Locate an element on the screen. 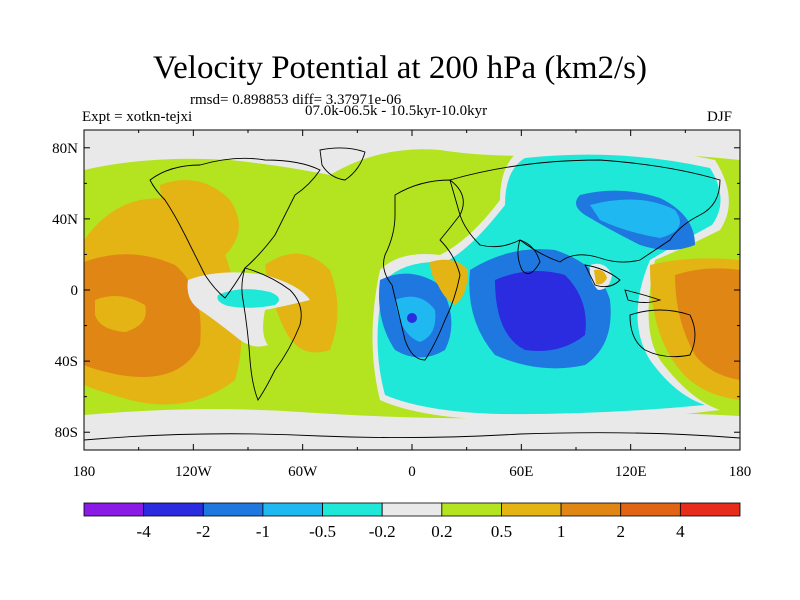  field-wpacific-strong is located at coordinates (707, 324).